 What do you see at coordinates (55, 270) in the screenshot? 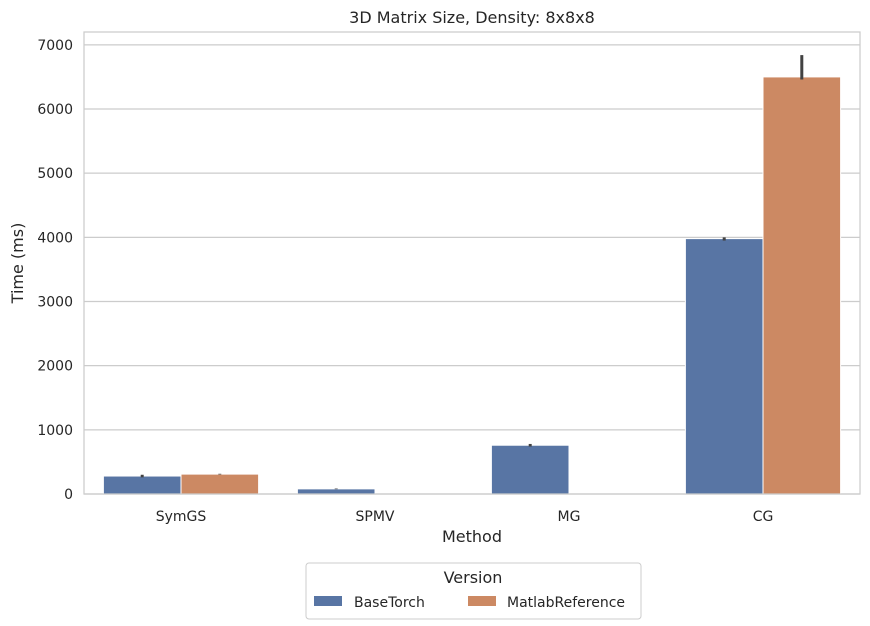
I see `y-axis-ticks: 0 1000 2000 3000 4000 5000 6000 7000` at bounding box center [55, 270].